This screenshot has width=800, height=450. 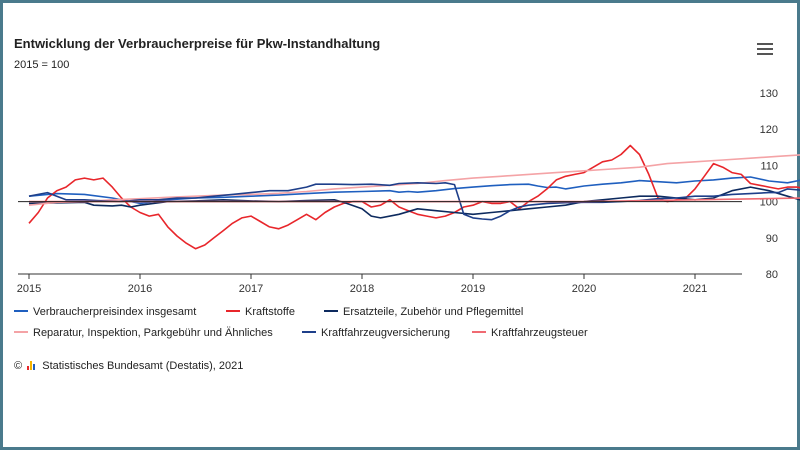 I want to click on destatis-logo-icon, so click(x=31, y=365).